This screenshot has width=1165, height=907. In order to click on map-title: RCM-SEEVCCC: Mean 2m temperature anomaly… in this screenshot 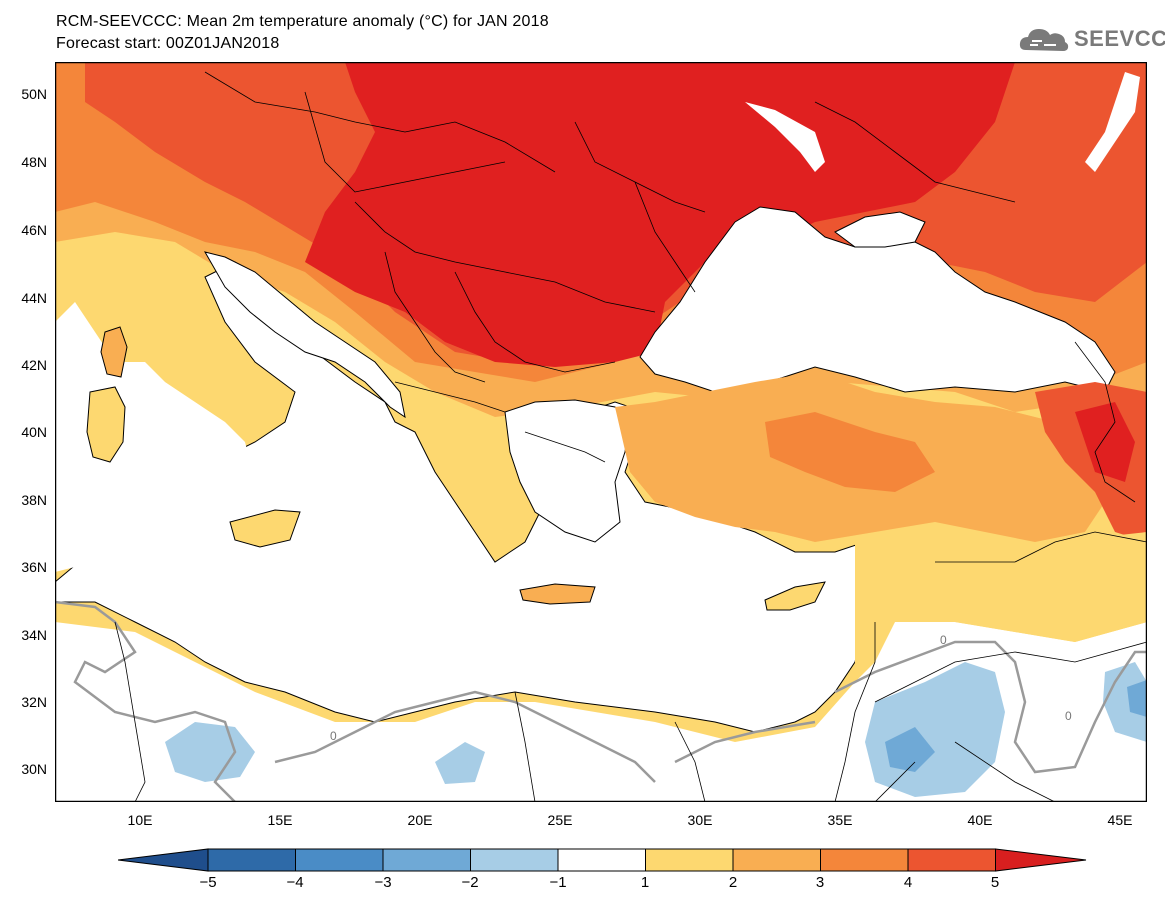, I will do `click(302, 21)`.